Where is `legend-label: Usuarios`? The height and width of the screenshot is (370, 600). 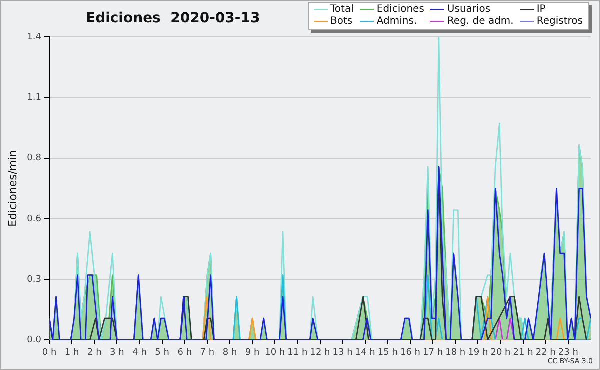
legend-label: Usuarios is located at coordinates (469, 10).